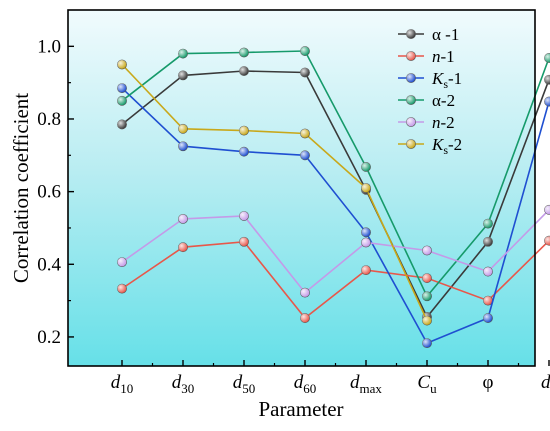 This screenshot has height=431, width=550. Describe the element at coordinates (300, 409) in the screenshot. I see `x-axis-title: Parameter` at that location.